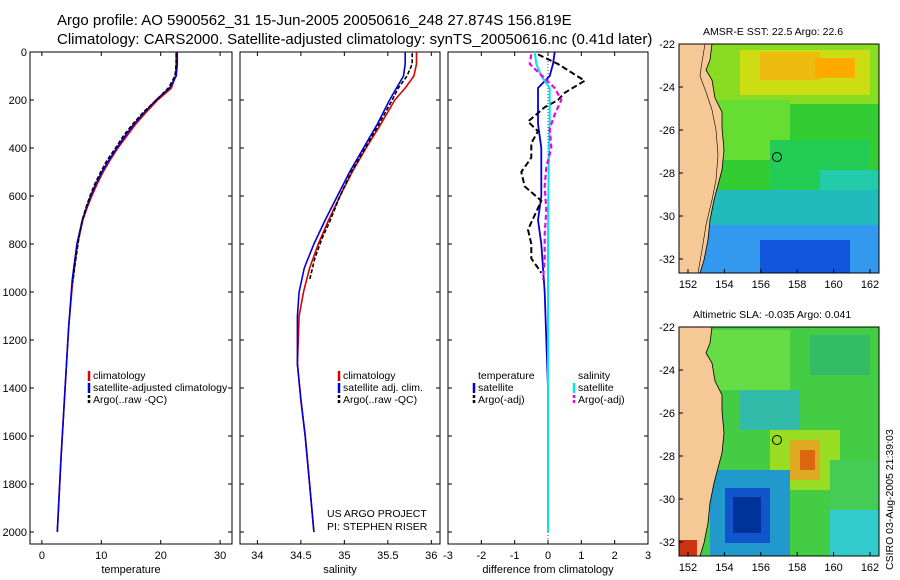 The width and height of the screenshot is (900, 580). I want to click on map-sla-patch-b, so click(840, 355).